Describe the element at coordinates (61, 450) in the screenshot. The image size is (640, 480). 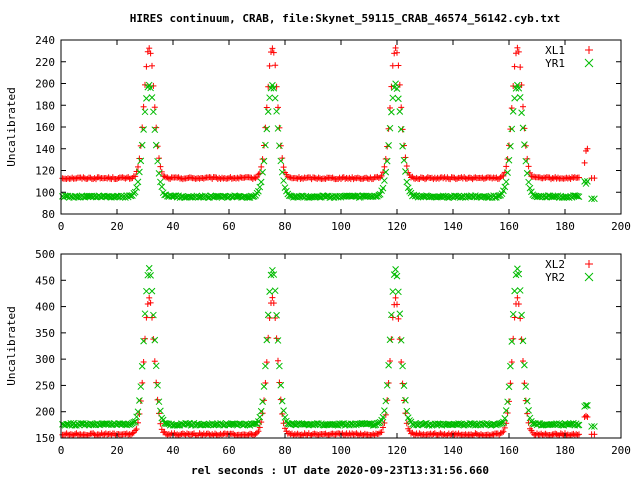
I see `tick-label-x: 0` at that location.